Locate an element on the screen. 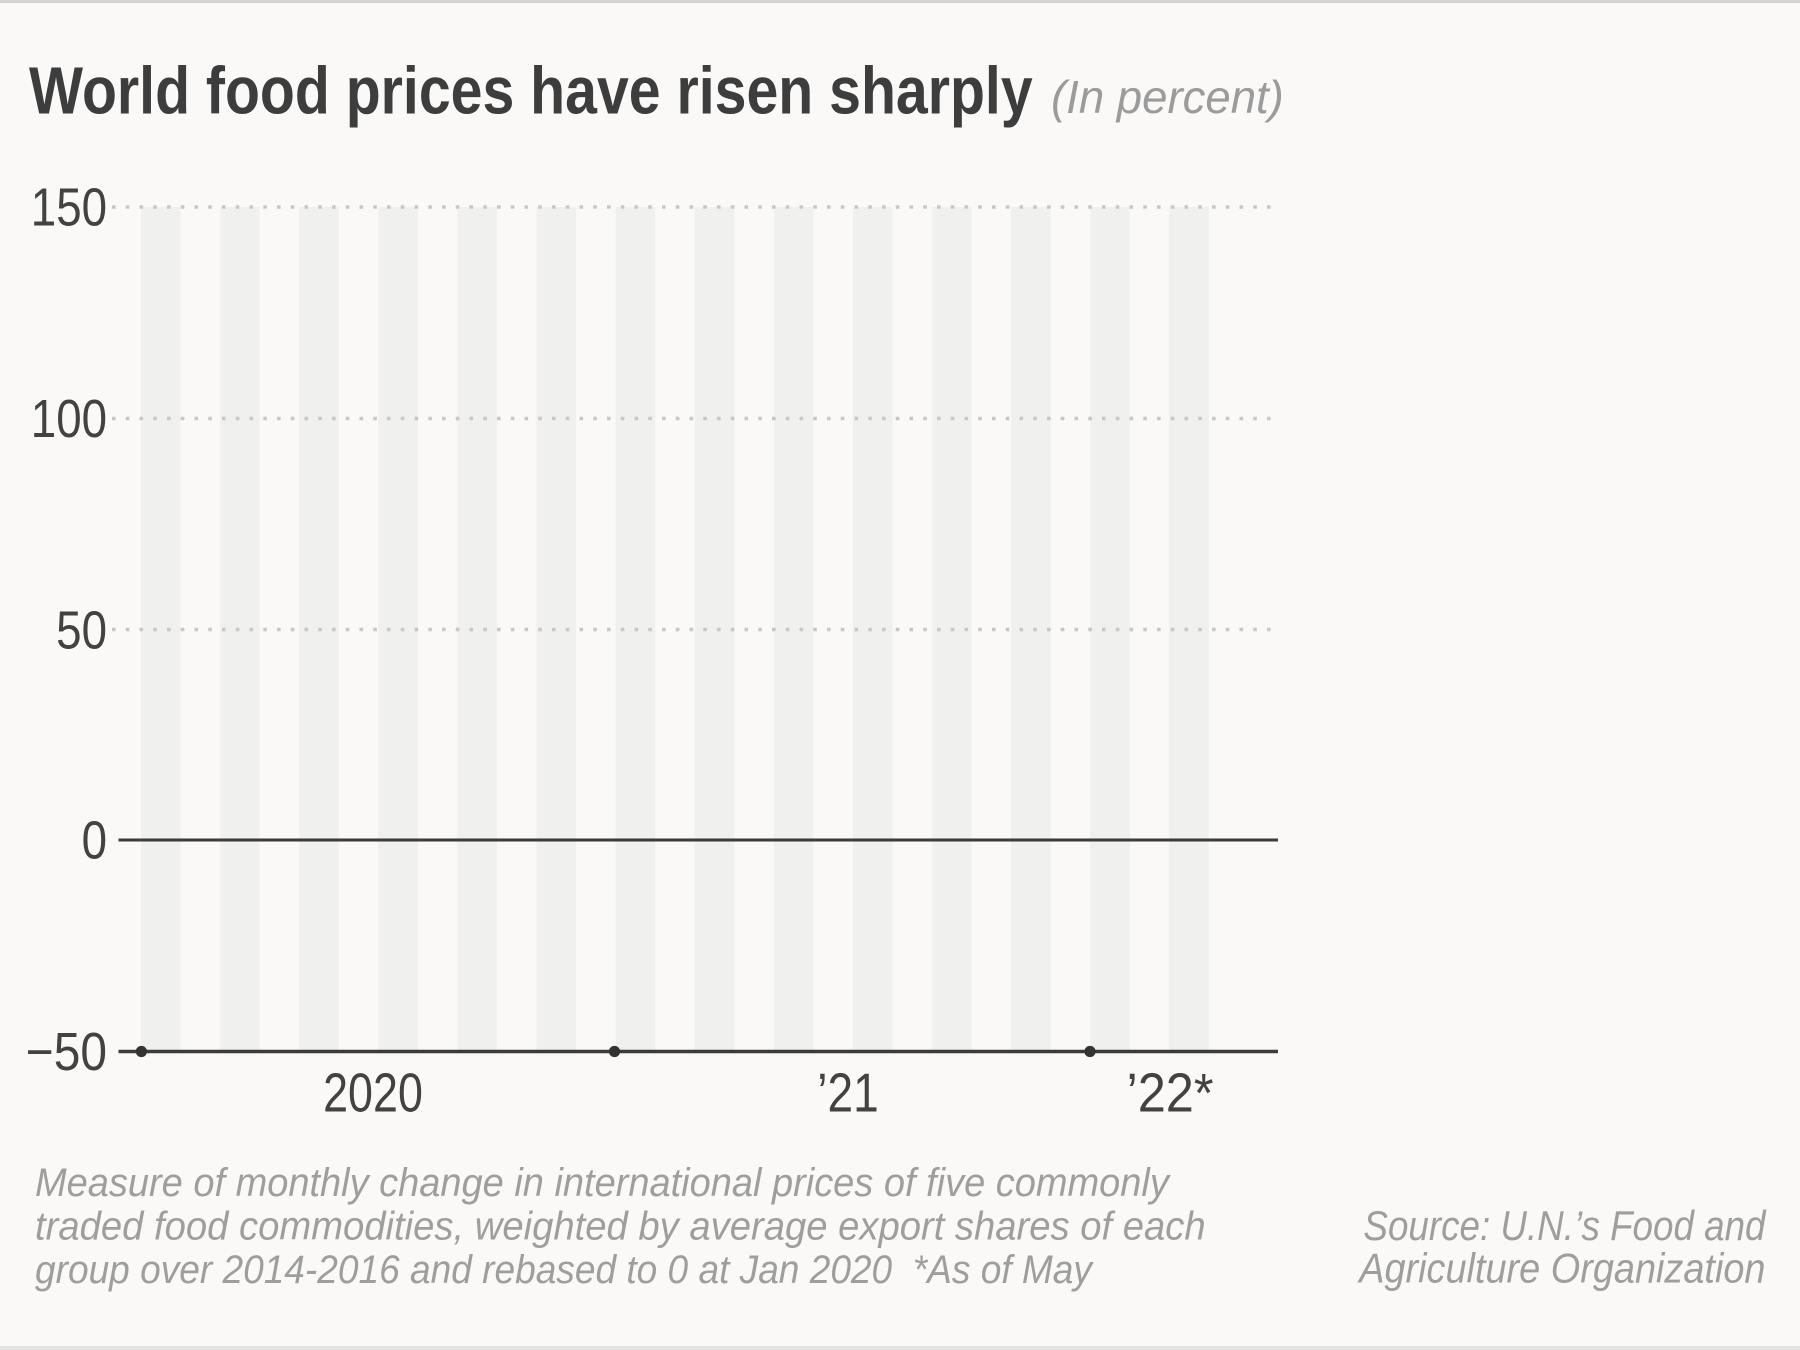 The width and height of the screenshot is (1800, 1350). svg-text:World food prices have risen s: World food prices have risen sharply is located at coordinates (531, 91).